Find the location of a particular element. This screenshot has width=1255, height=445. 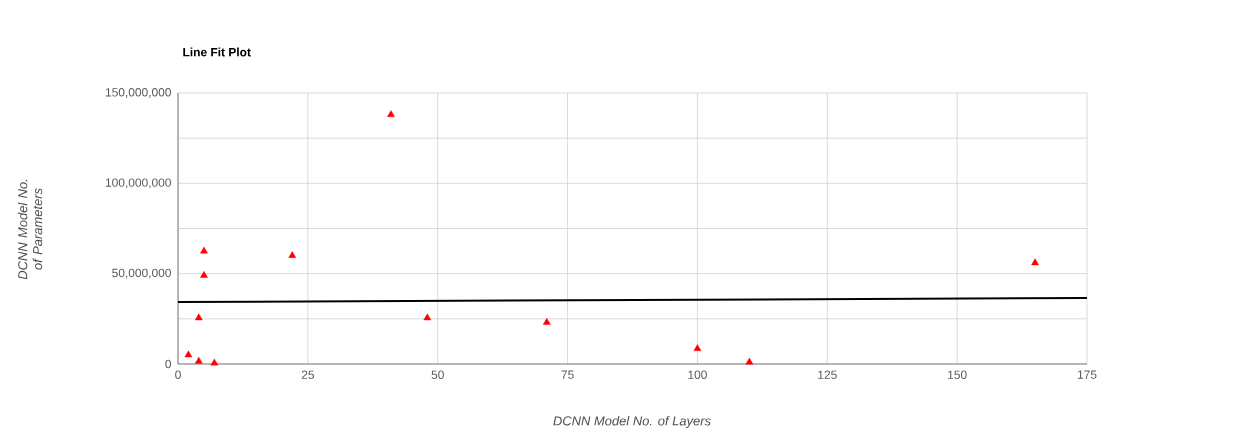

y-tick-label: 50,000,000 is located at coordinates (142, 273).